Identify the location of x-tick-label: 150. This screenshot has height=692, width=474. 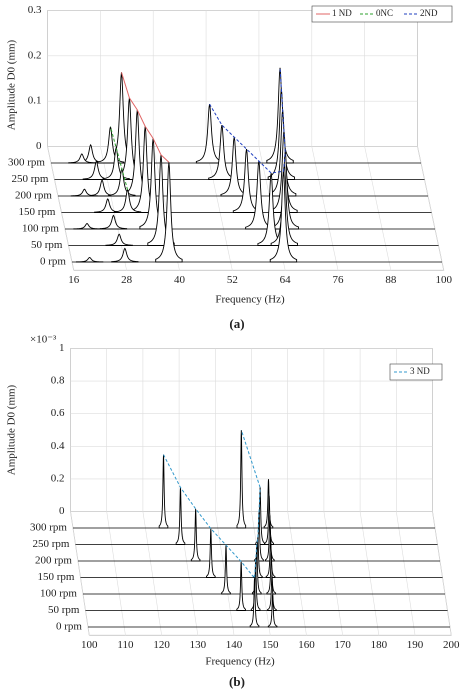
(270, 645).